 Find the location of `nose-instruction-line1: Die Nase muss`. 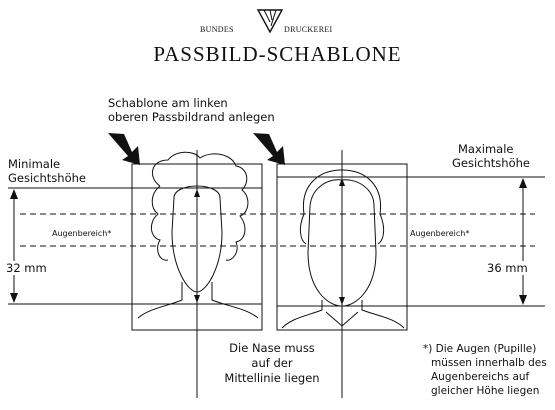

nose-instruction-line1: Die Nase muss is located at coordinates (272, 348).